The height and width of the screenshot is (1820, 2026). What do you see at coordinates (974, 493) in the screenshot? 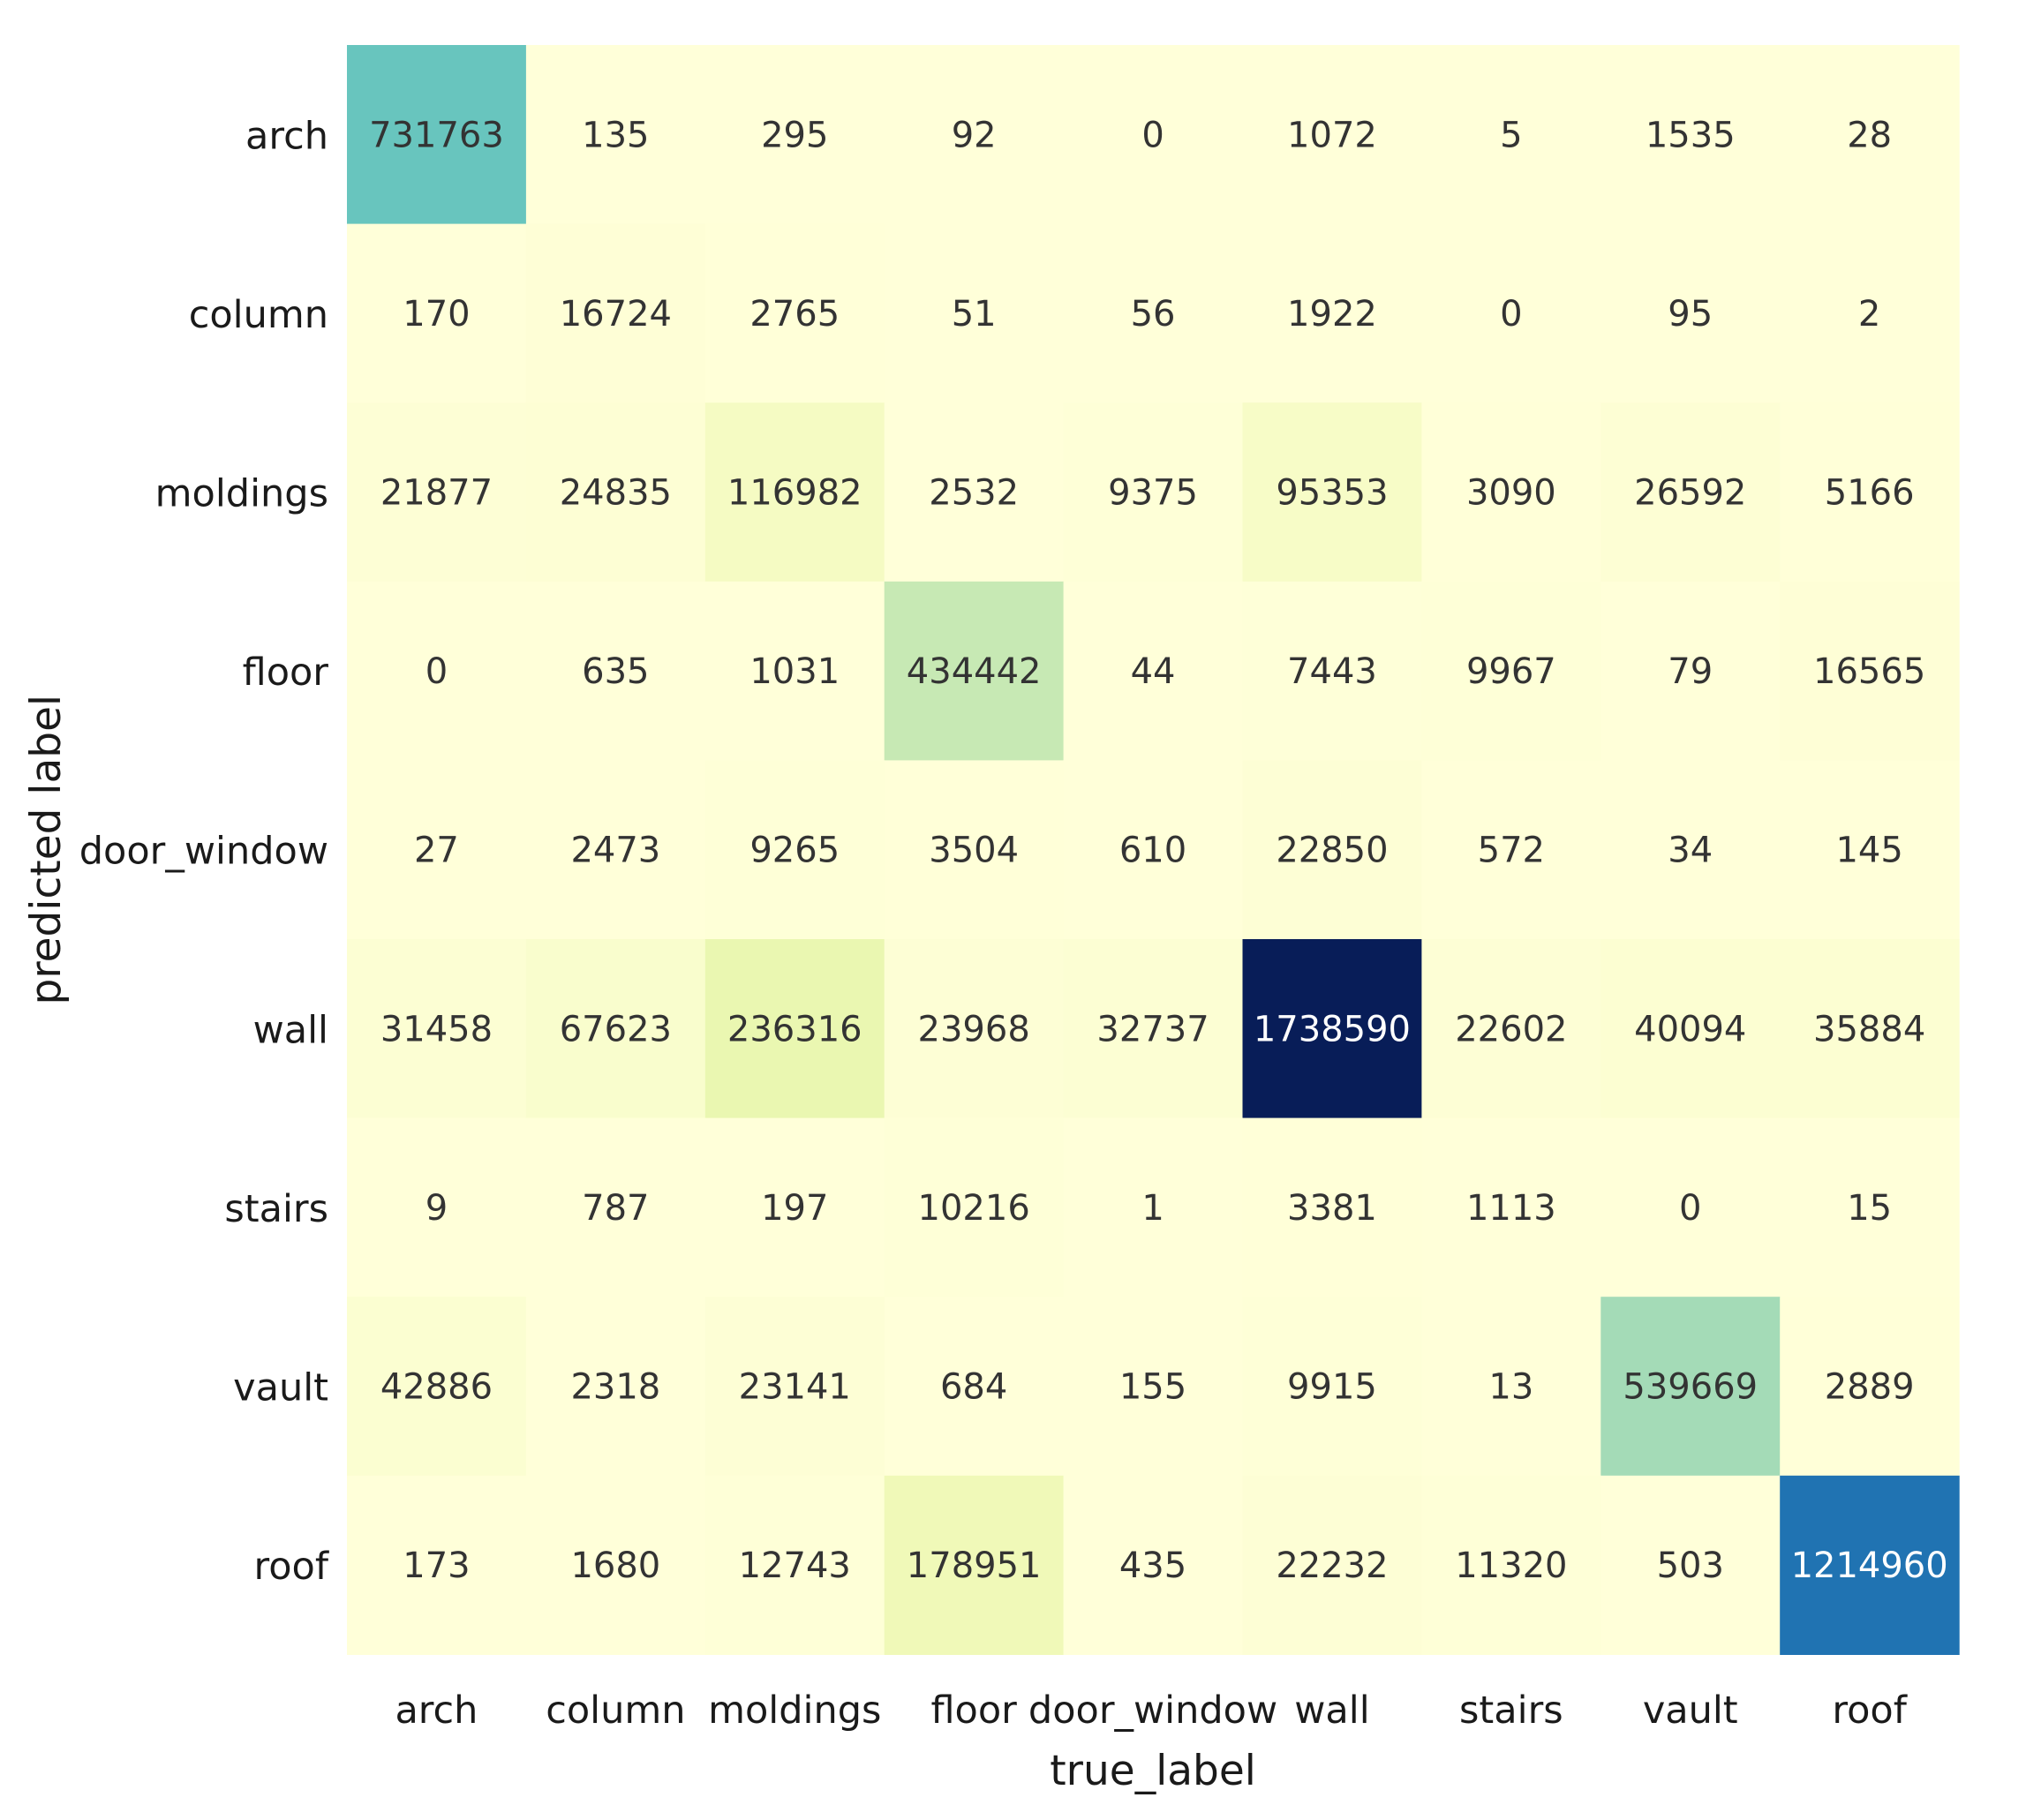
I see `cell-value-label: 2532` at bounding box center [974, 493].